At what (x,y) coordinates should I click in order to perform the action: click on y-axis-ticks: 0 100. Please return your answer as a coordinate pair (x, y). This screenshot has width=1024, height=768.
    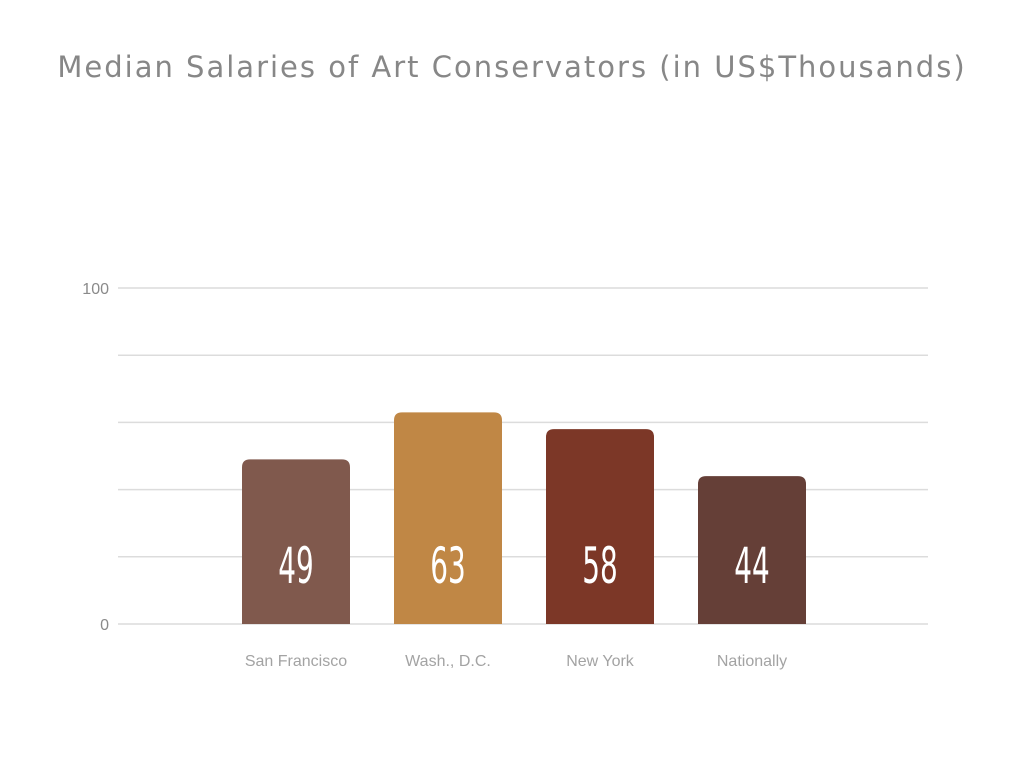
    Looking at the image, I should click on (95, 457).